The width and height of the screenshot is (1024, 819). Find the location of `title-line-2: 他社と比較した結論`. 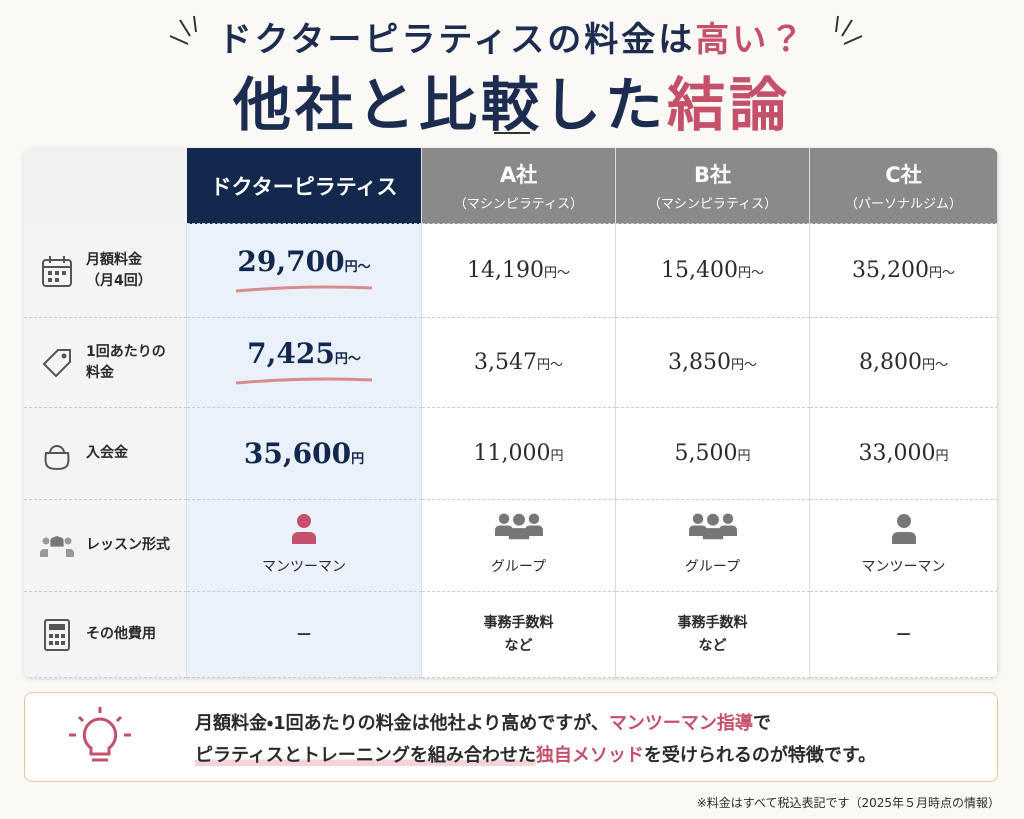

title-line-2: 他社と比較した結論 is located at coordinates (512, 100).